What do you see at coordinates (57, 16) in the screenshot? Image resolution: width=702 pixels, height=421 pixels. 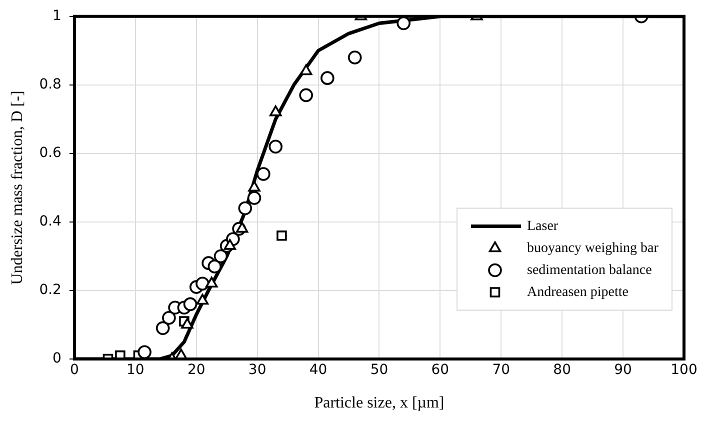 I see `y-tick-label: 1` at bounding box center [57, 16].